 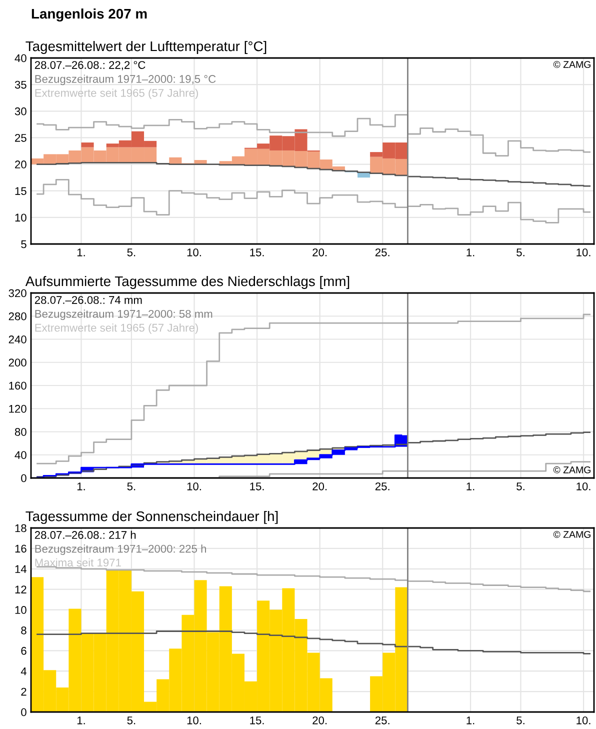 I want to click on y-tick-label: 5, so click(x=23, y=244).